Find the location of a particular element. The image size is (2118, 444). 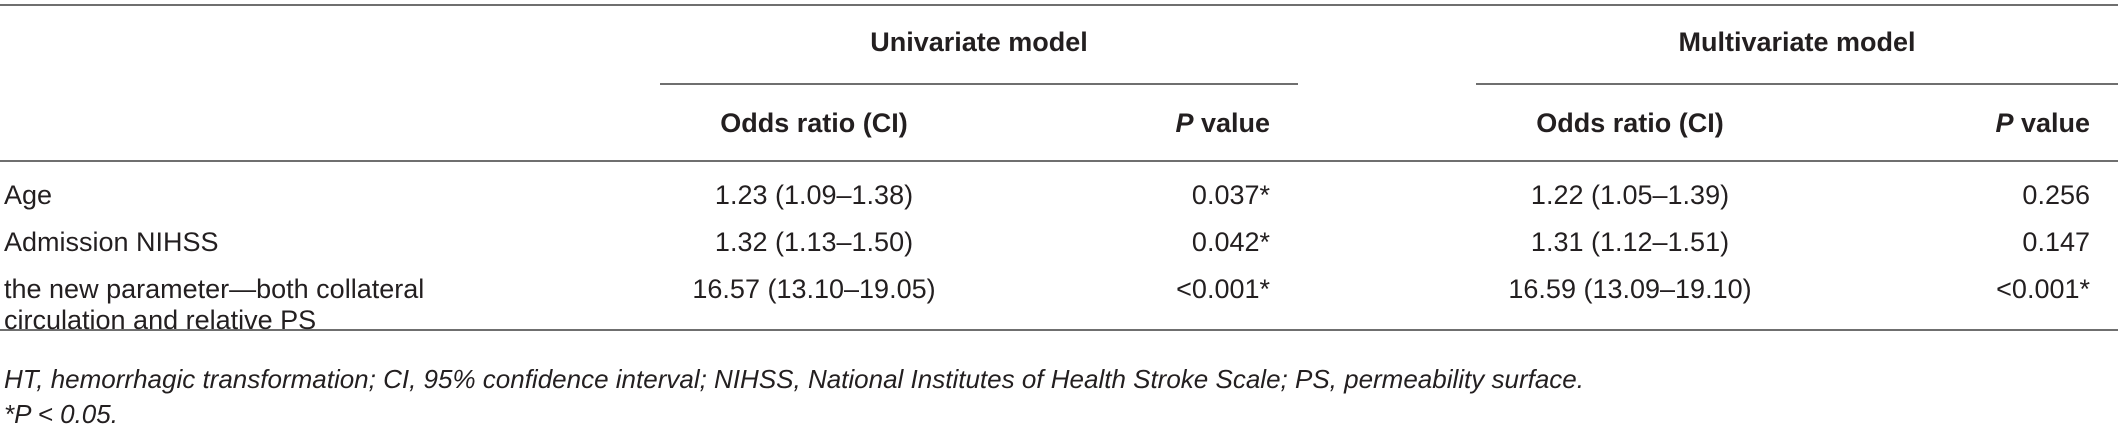

cell-multi-or-age: 1.22 (1.05–1.39) is located at coordinates (1630, 195).